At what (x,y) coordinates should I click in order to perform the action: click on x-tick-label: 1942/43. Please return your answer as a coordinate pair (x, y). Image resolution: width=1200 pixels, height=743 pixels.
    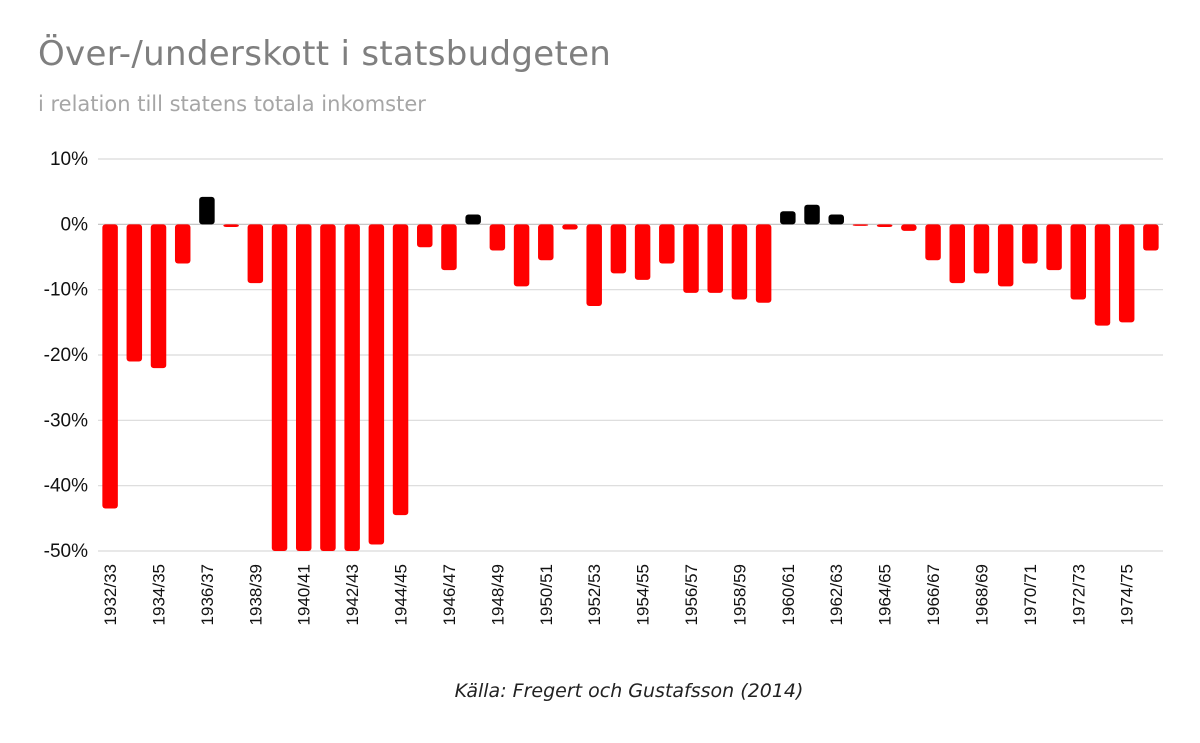
    Looking at the image, I should click on (352, 594).